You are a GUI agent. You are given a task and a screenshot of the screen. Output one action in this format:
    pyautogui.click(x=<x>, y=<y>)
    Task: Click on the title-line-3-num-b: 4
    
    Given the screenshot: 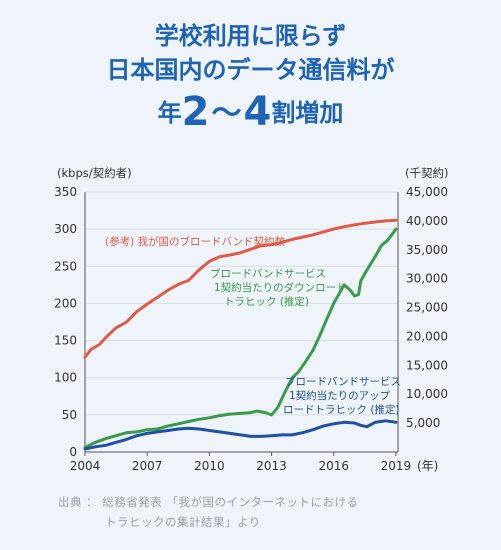 What is the action you would take?
    pyautogui.click(x=257, y=112)
    